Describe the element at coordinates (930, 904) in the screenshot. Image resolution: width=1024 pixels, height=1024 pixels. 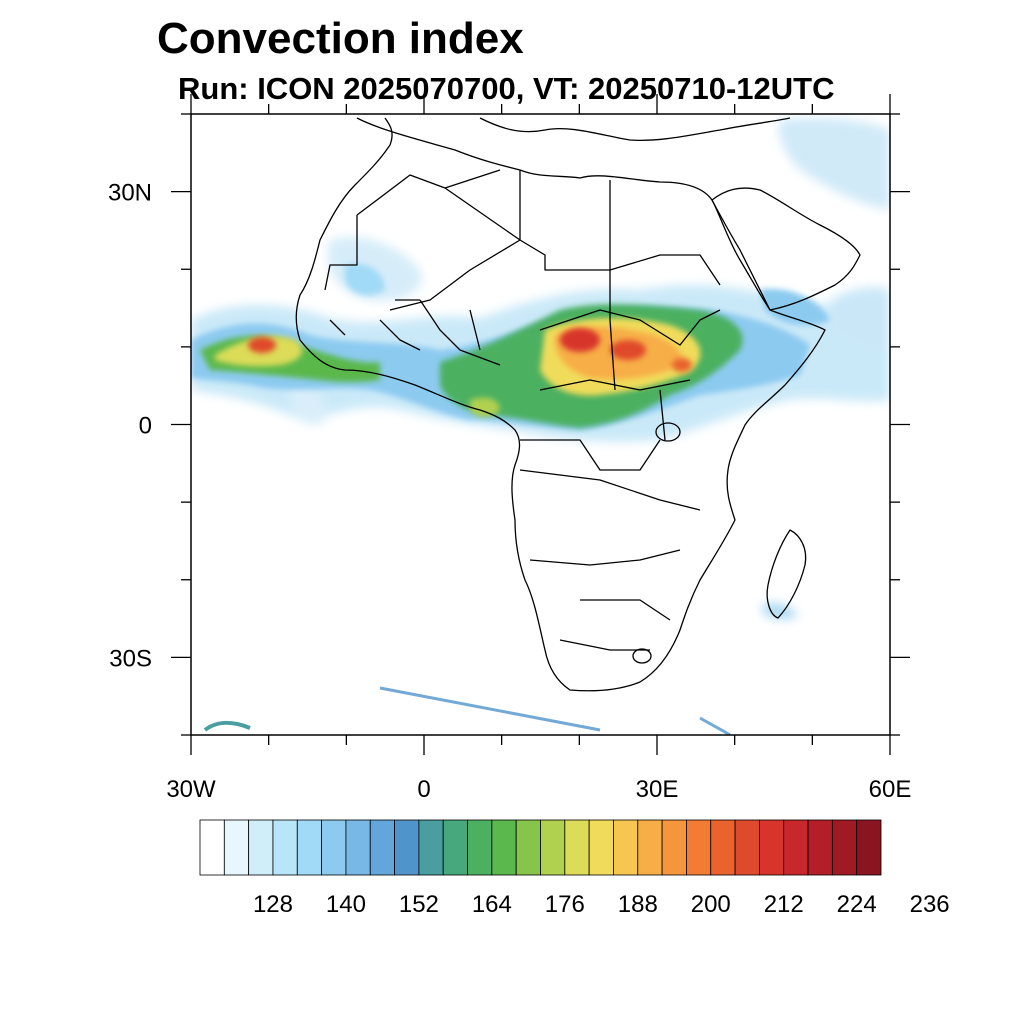
I see `colorbar-label: 236` at that location.